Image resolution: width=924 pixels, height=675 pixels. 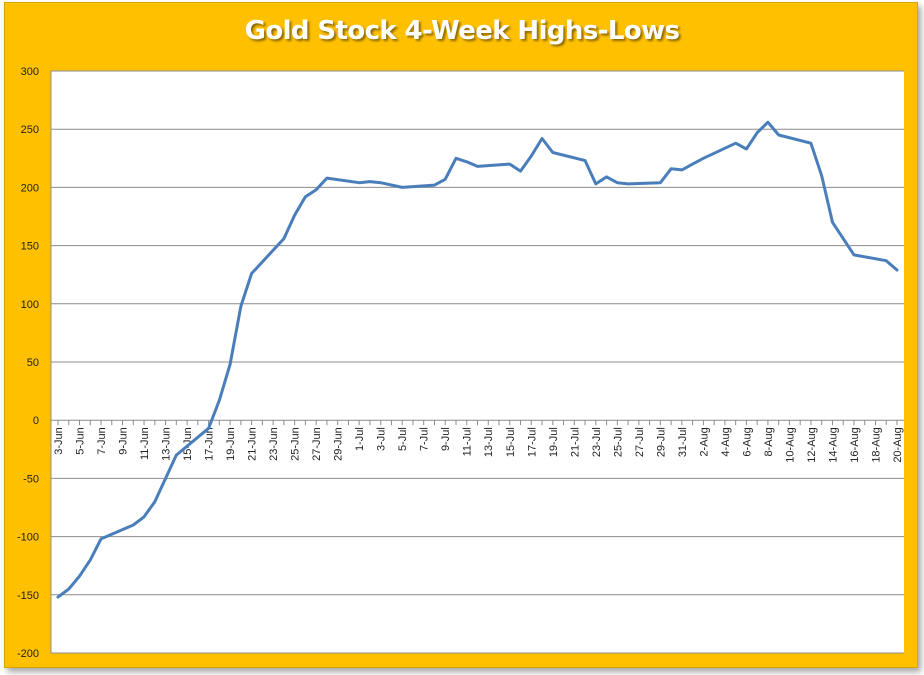 I want to click on chart-title: Gold Stock 4-Week Highs-Lows, so click(x=462, y=31).